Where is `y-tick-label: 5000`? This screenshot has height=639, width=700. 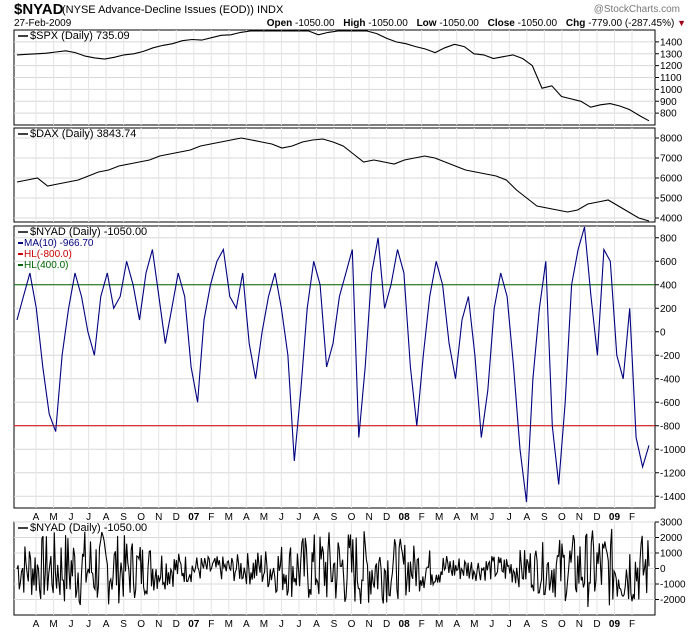
y-tick-label: 5000 is located at coordinates (671, 199).